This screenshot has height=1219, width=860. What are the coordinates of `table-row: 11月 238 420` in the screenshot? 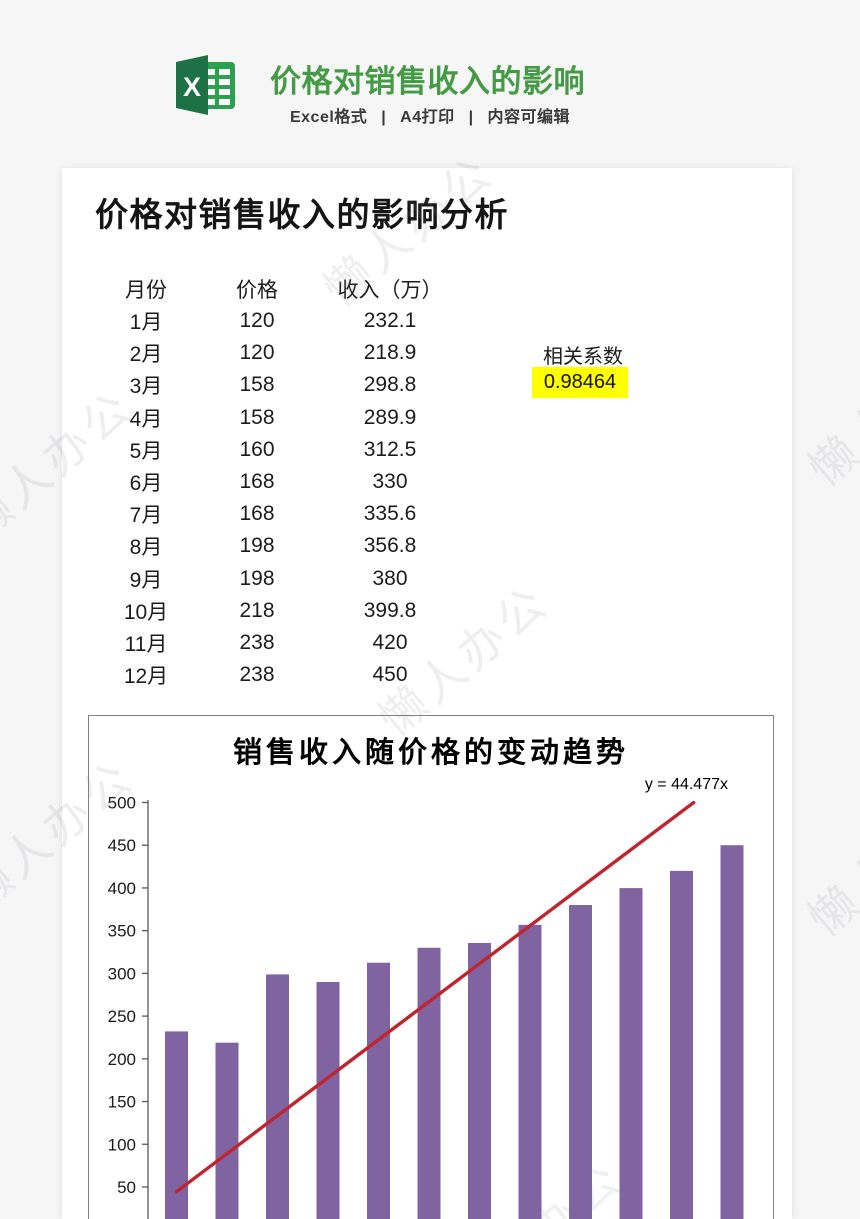 It's located at (279, 643).